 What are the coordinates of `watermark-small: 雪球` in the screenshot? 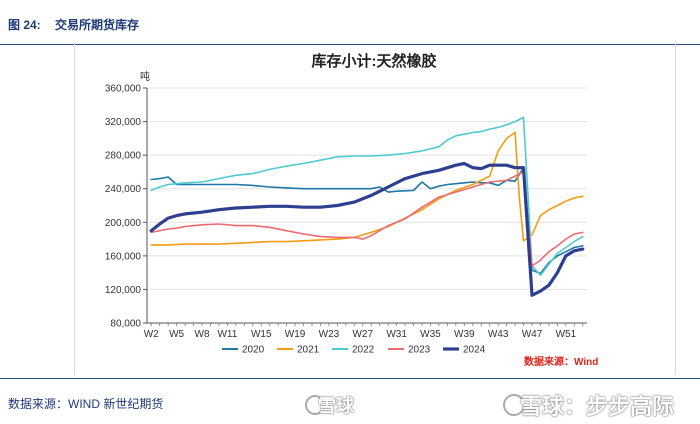 It's located at (336, 406).